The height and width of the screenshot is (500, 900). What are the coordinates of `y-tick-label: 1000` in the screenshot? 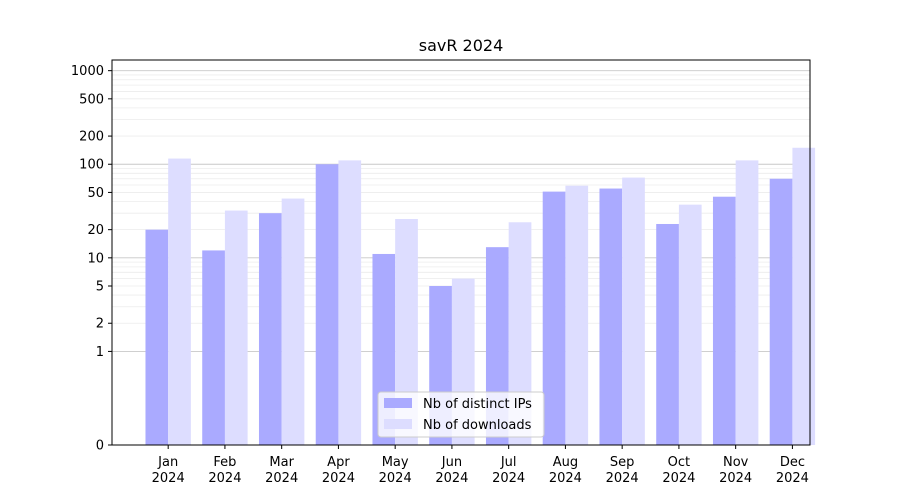 It's located at (87, 71).